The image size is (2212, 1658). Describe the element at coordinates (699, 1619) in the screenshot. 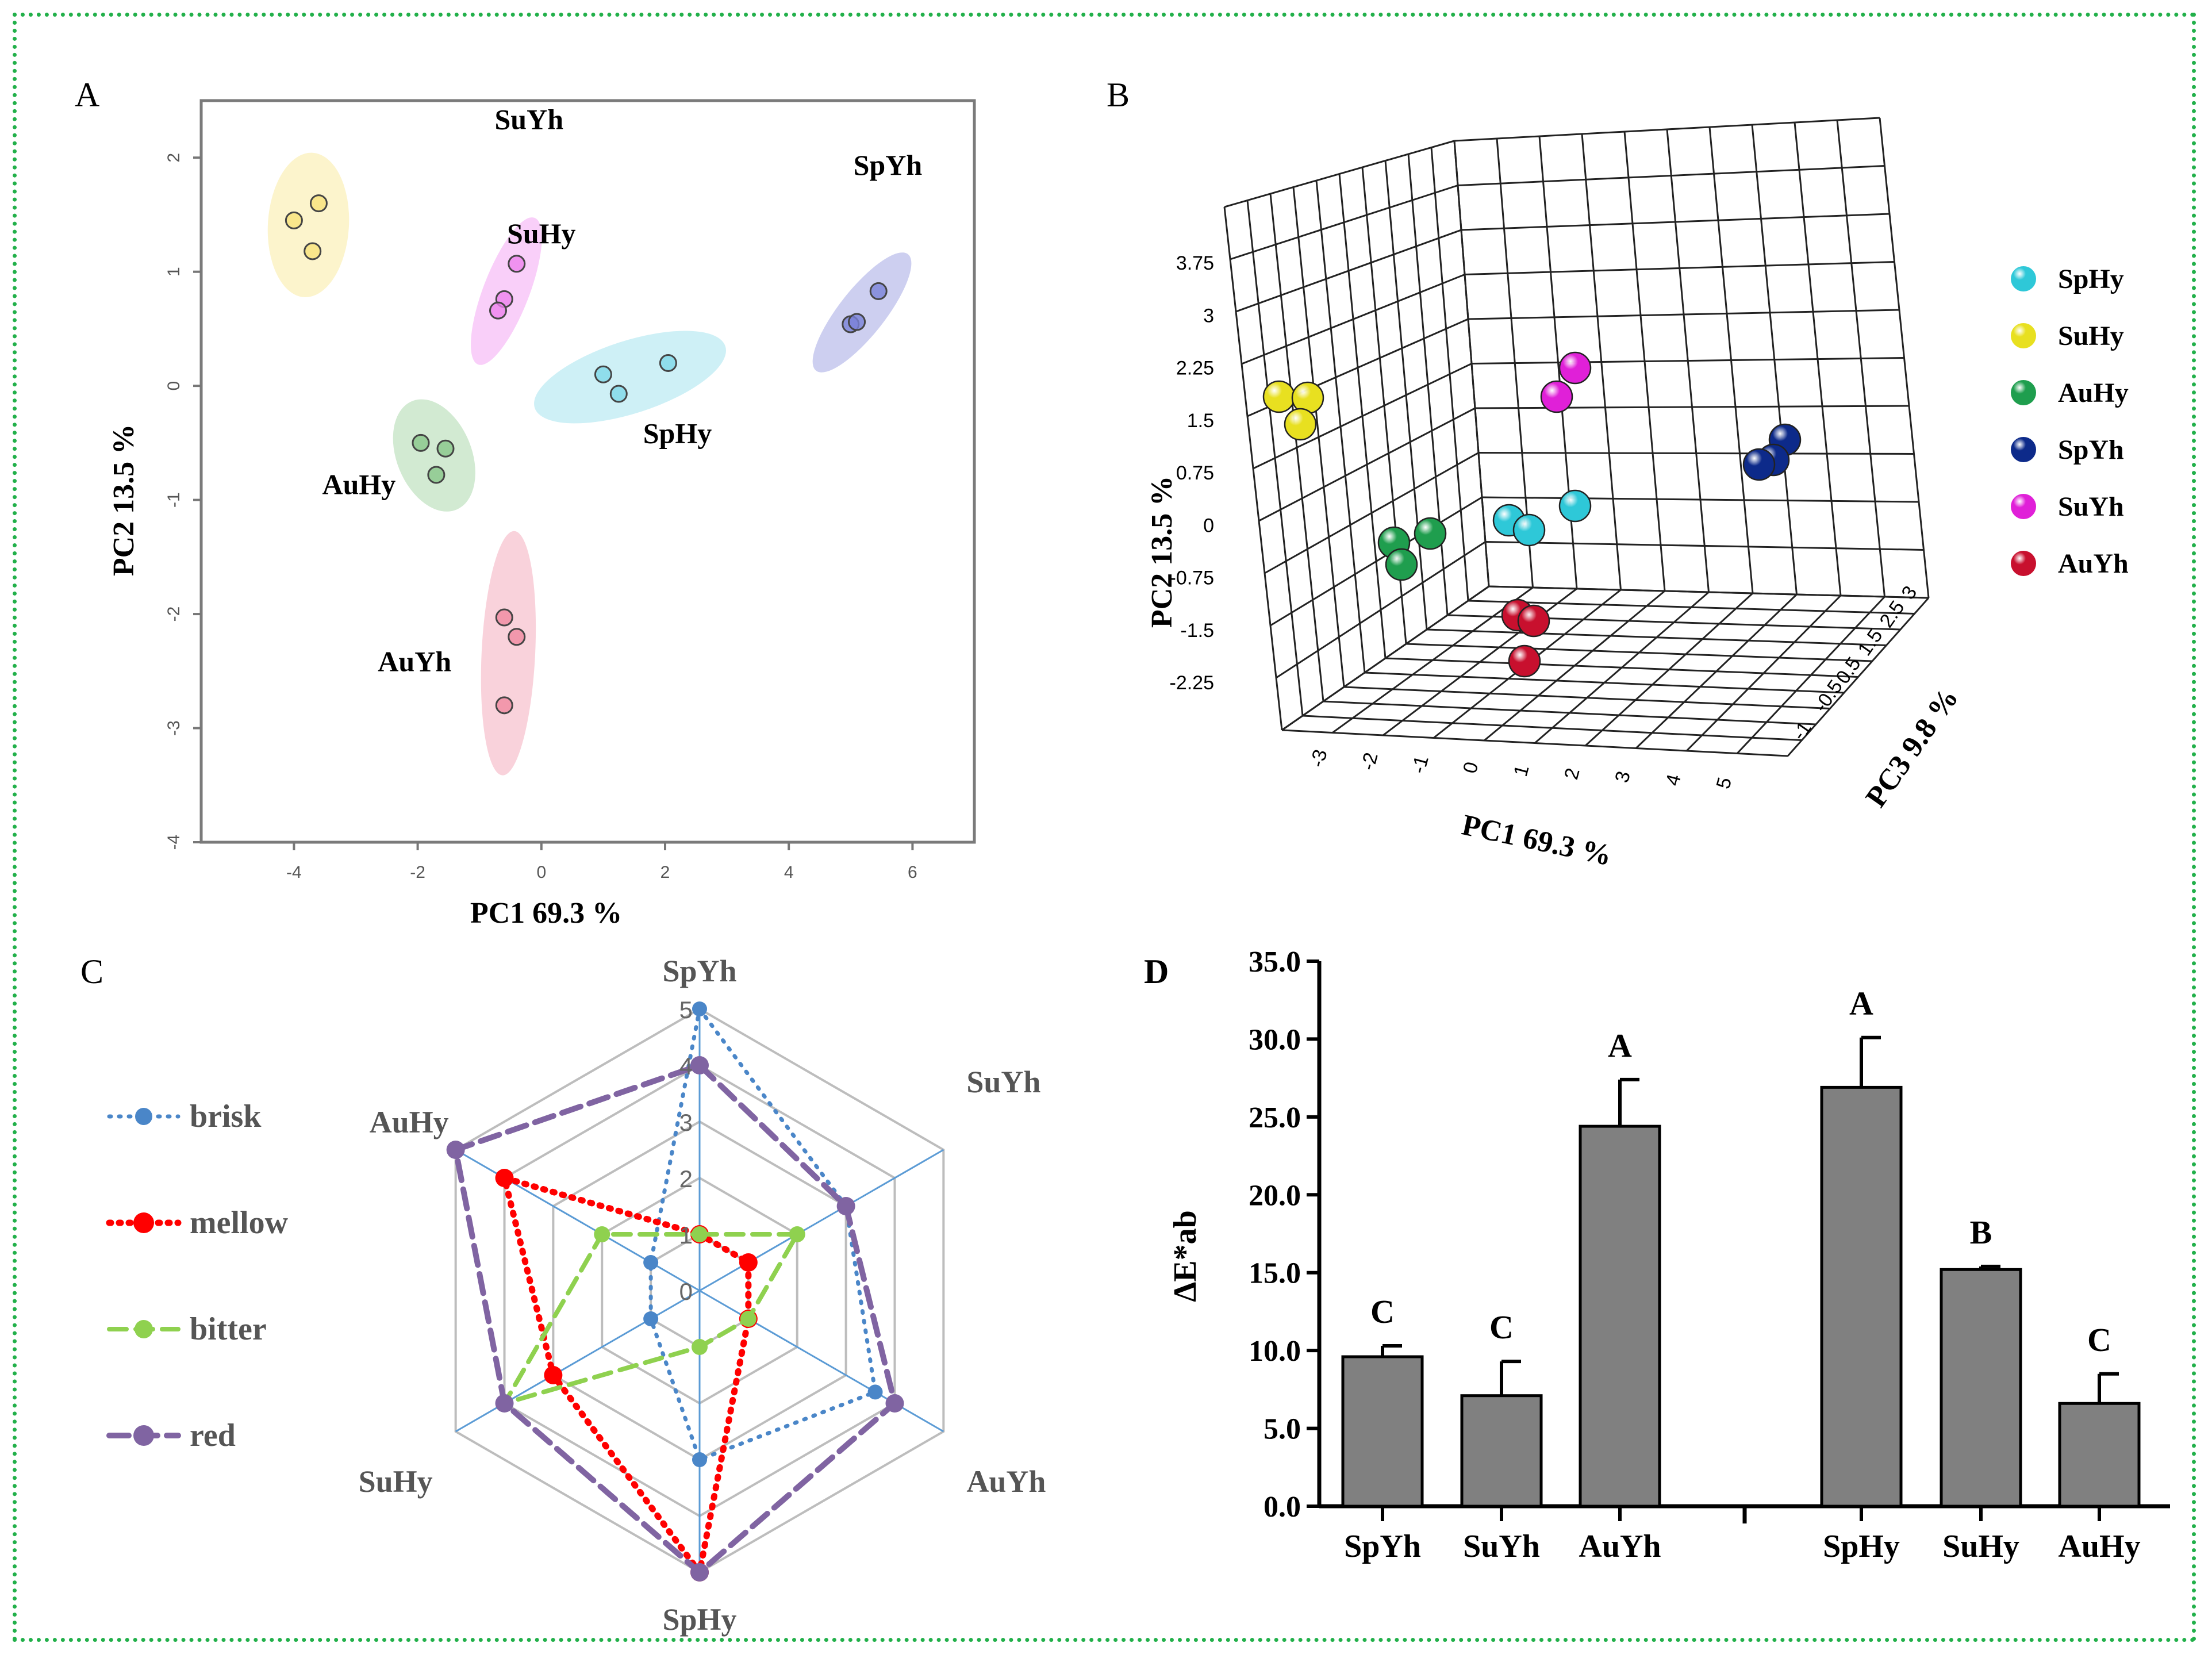

I see `panel-c-axis-label: SpHy` at that location.